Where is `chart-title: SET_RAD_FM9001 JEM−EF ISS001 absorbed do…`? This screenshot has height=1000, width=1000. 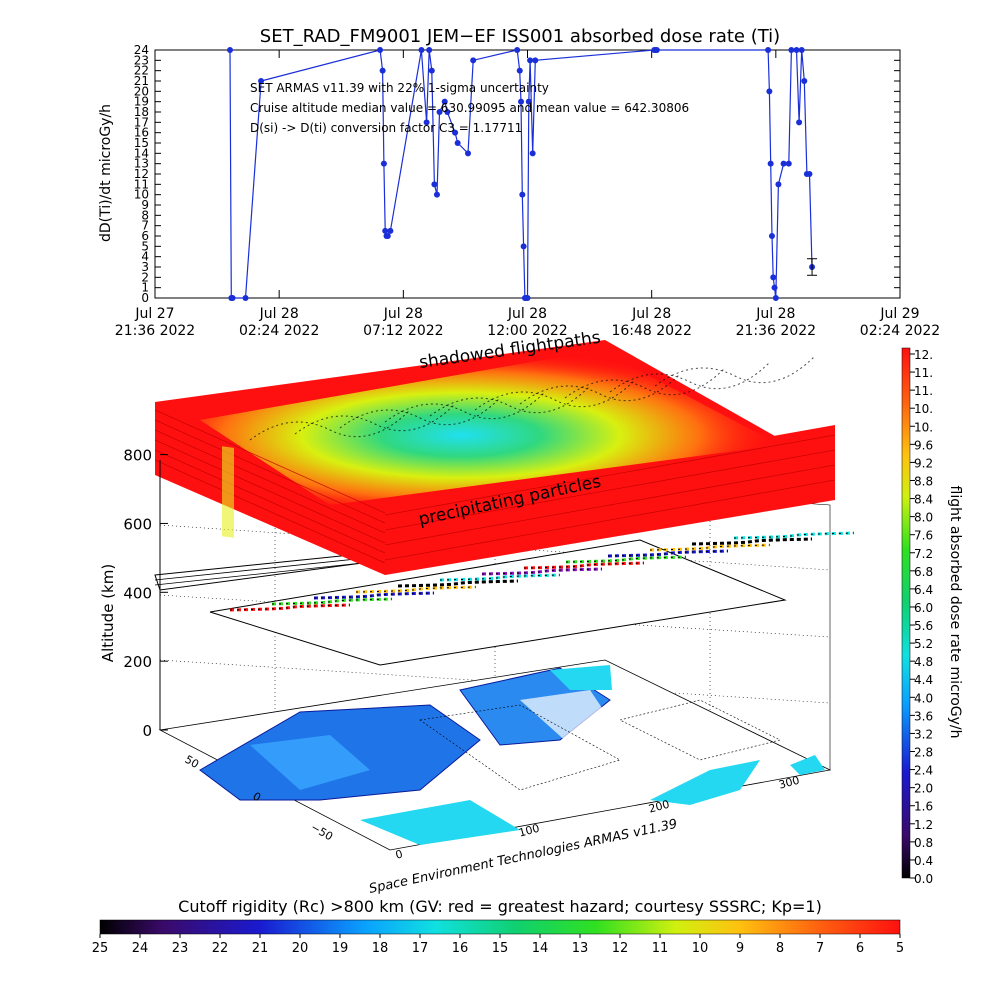 chart-title: SET_RAD_FM9001 JEM−EF ISS001 absorbed do… is located at coordinates (520, 36).